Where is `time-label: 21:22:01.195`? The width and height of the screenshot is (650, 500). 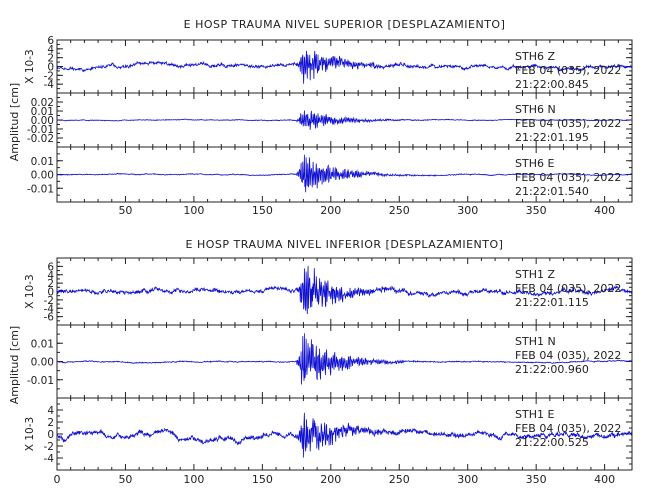 time-label: 21:22:01.195 is located at coordinates (552, 137).